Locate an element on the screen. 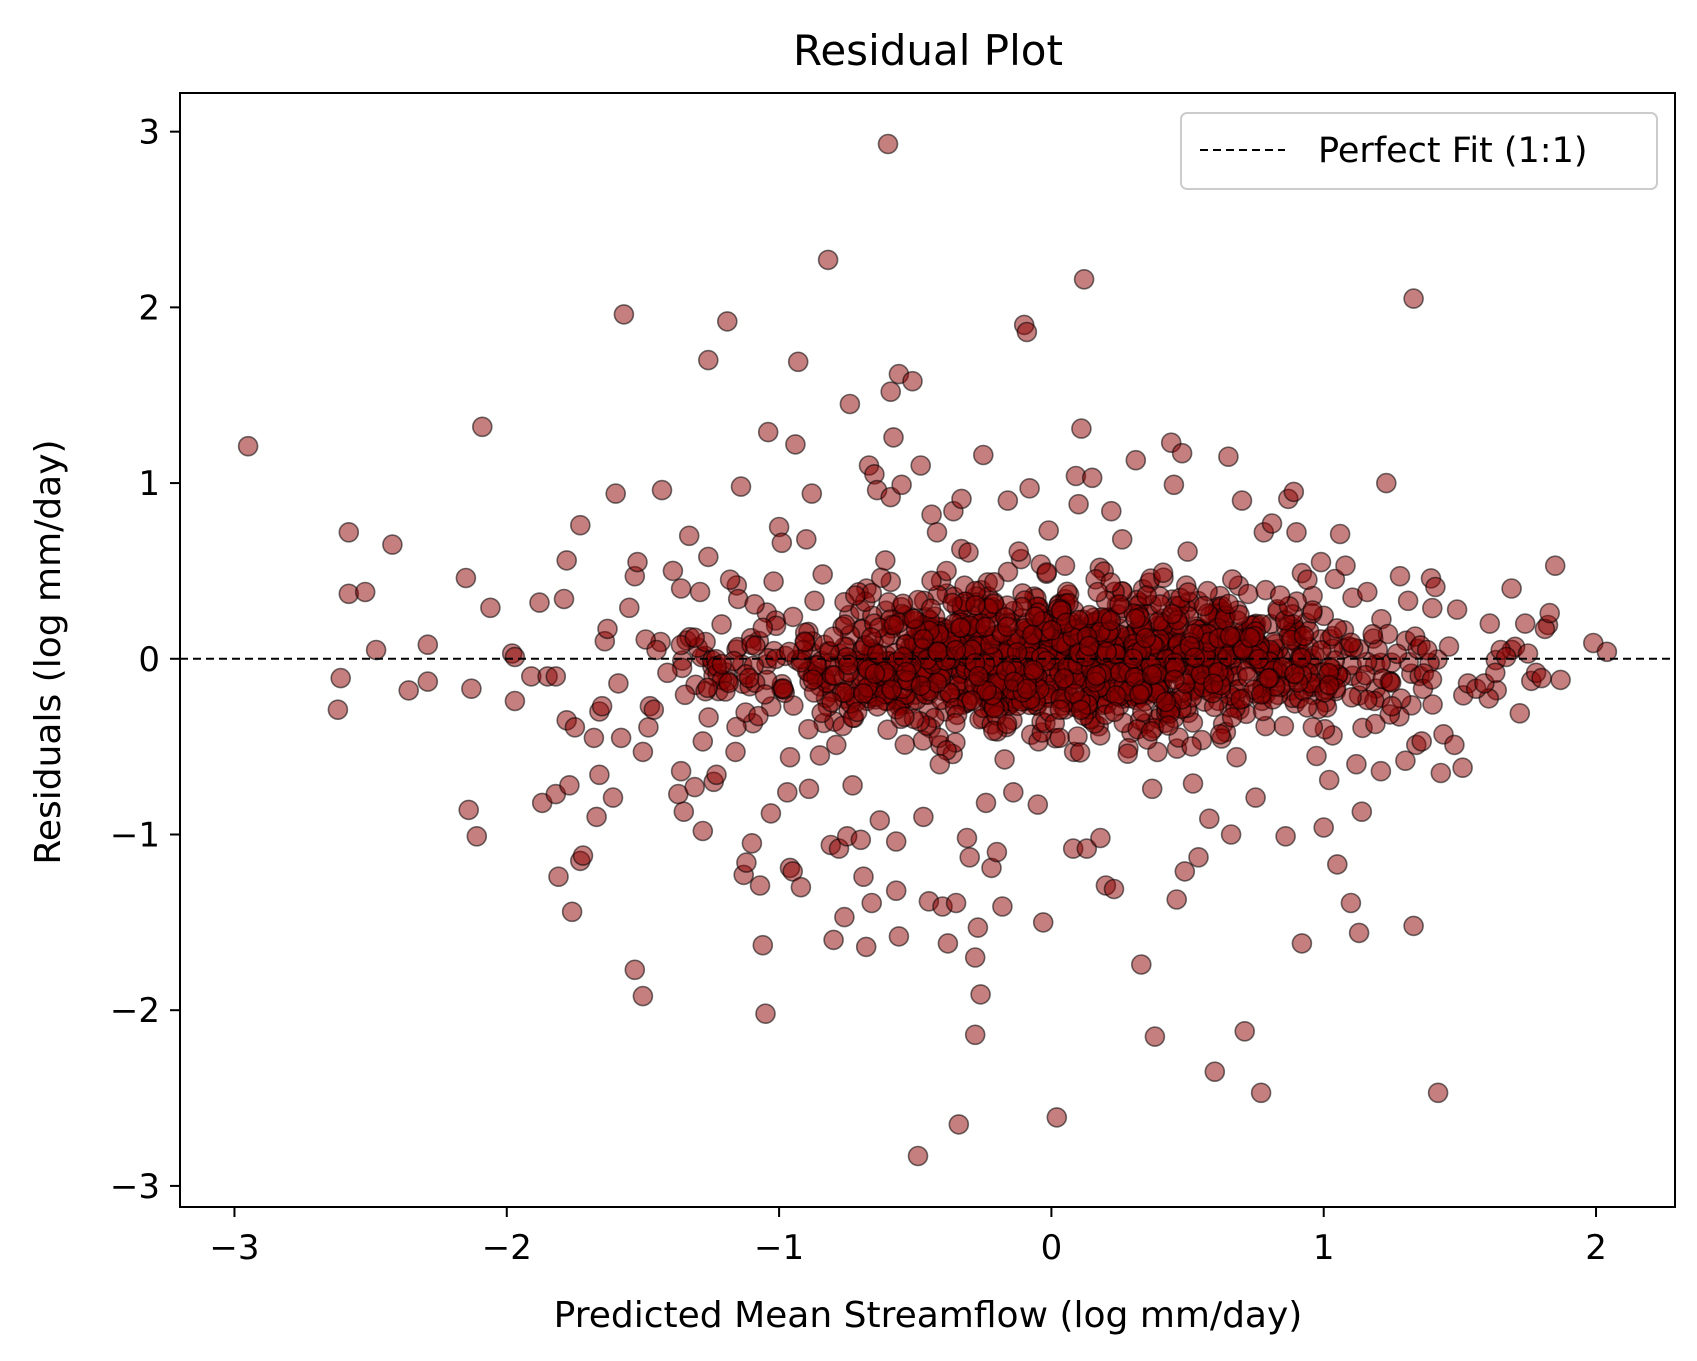 The width and height of the screenshot is (1697, 1361). legend-box is located at coordinates (1419, 151).